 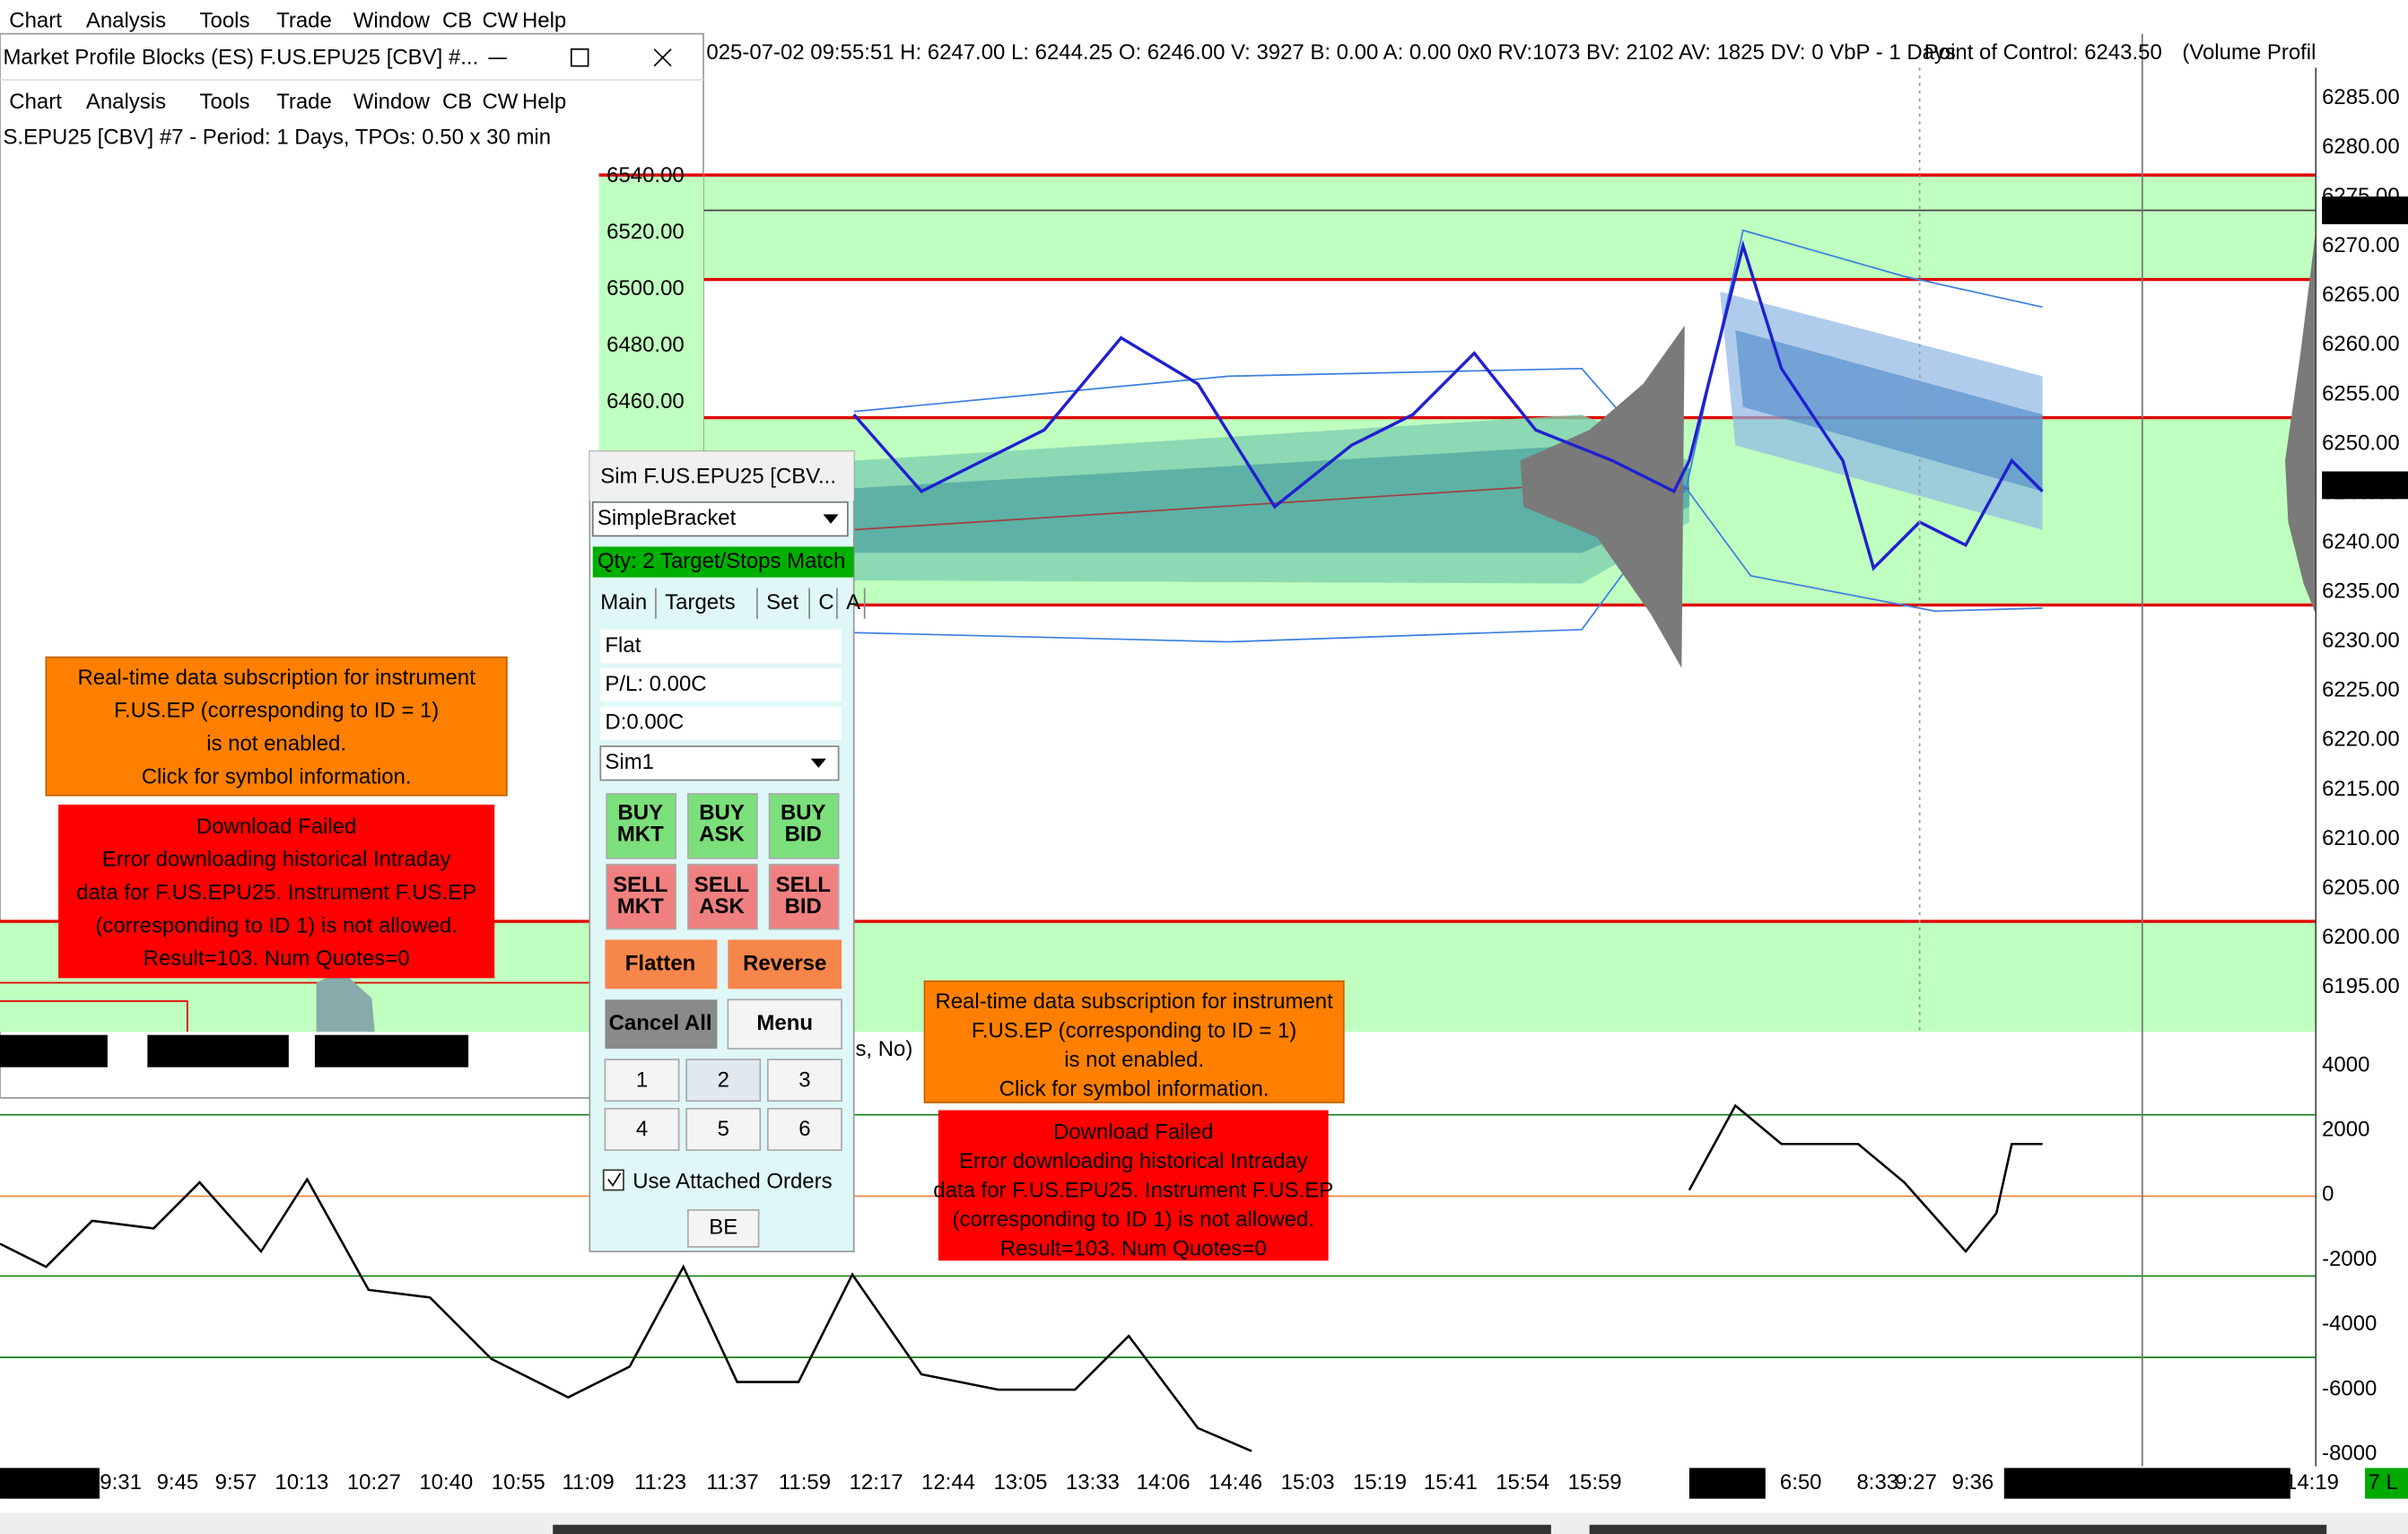 What do you see at coordinates (1380, 1483) in the screenshot?
I see `time-label: 15:19` at bounding box center [1380, 1483].